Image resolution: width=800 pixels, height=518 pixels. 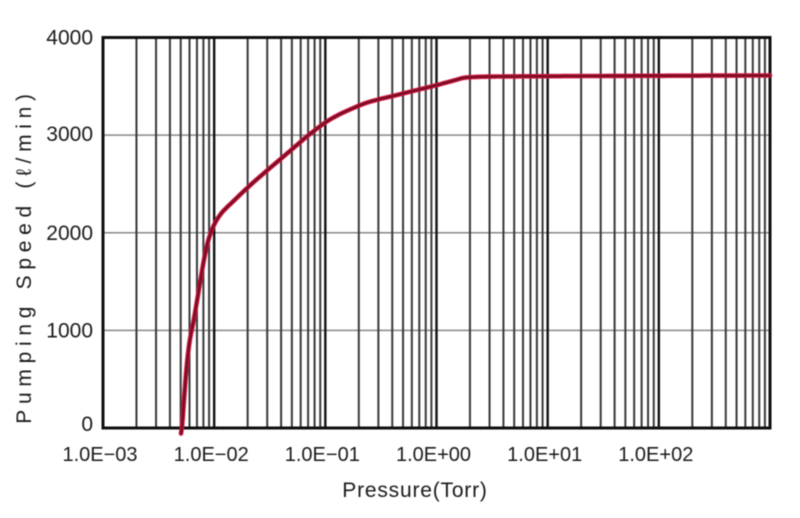 I want to click on svg-text: 4000, so click(x=69, y=38).